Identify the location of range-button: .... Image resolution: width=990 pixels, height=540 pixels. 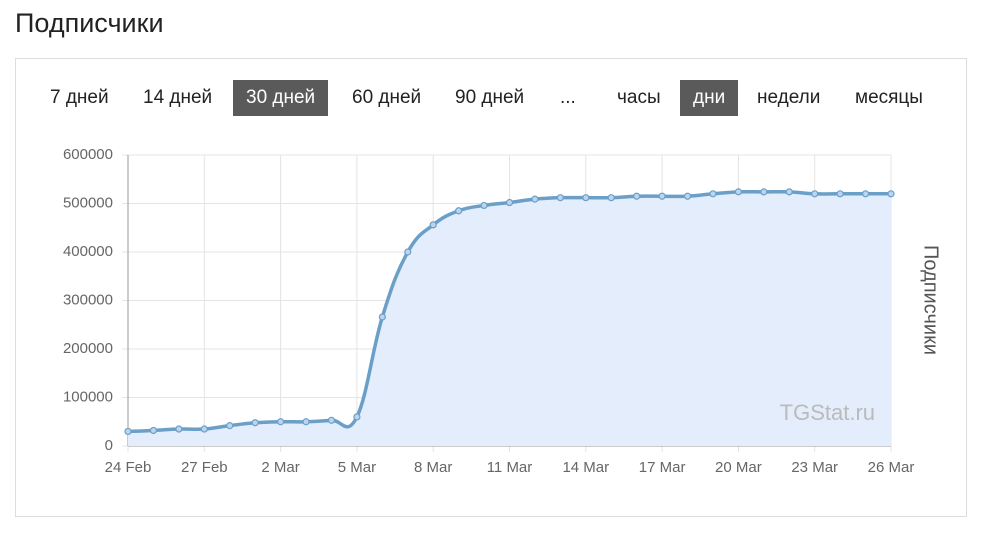
(568, 97).